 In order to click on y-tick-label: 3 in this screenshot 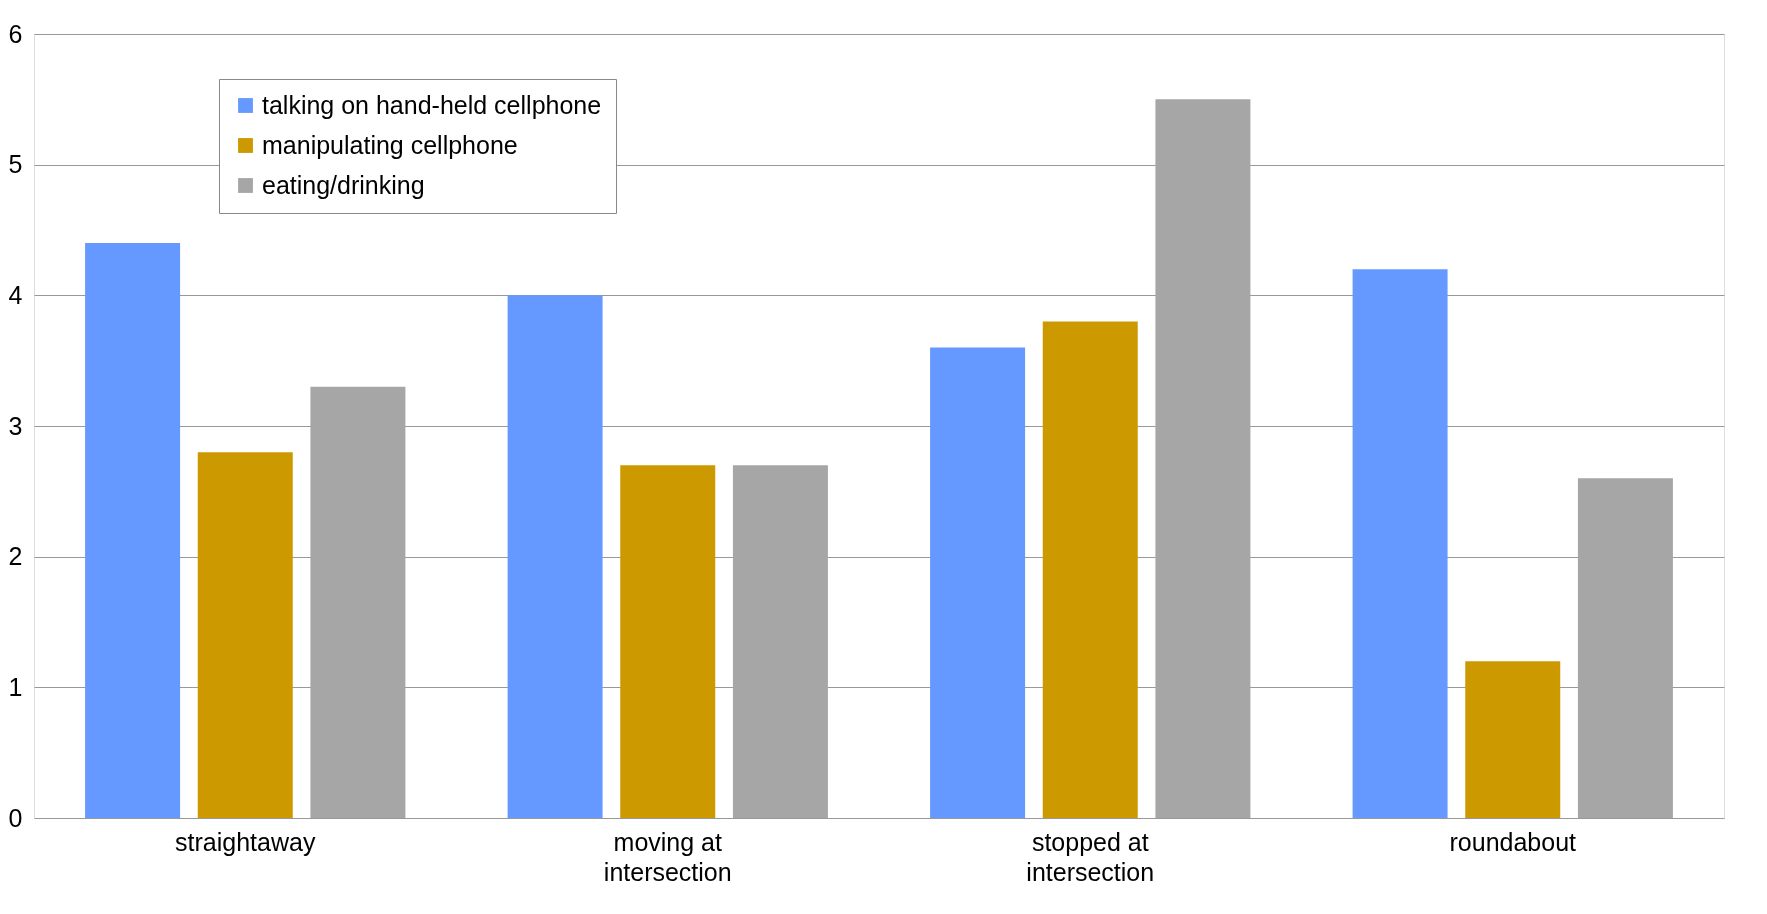, I will do `click(15, 425)`.